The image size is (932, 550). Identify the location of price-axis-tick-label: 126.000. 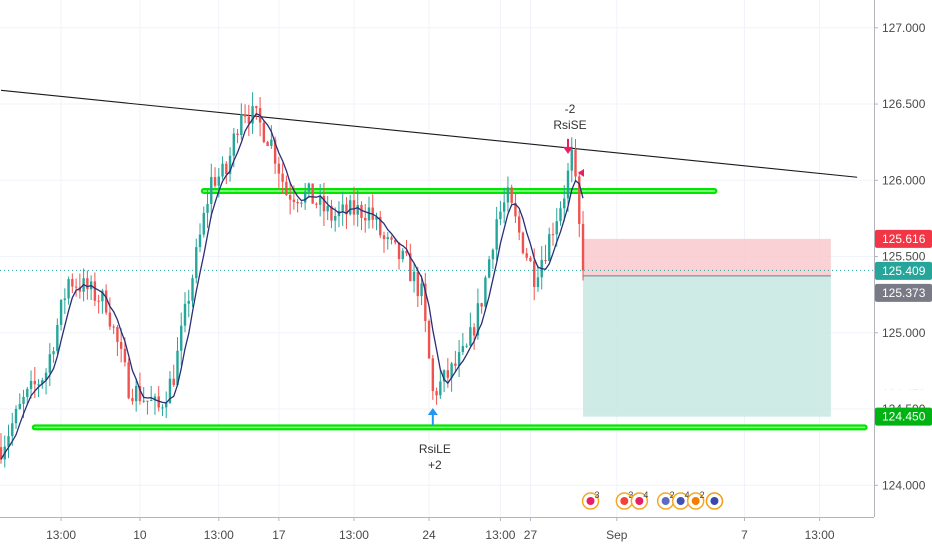
(904, 180).